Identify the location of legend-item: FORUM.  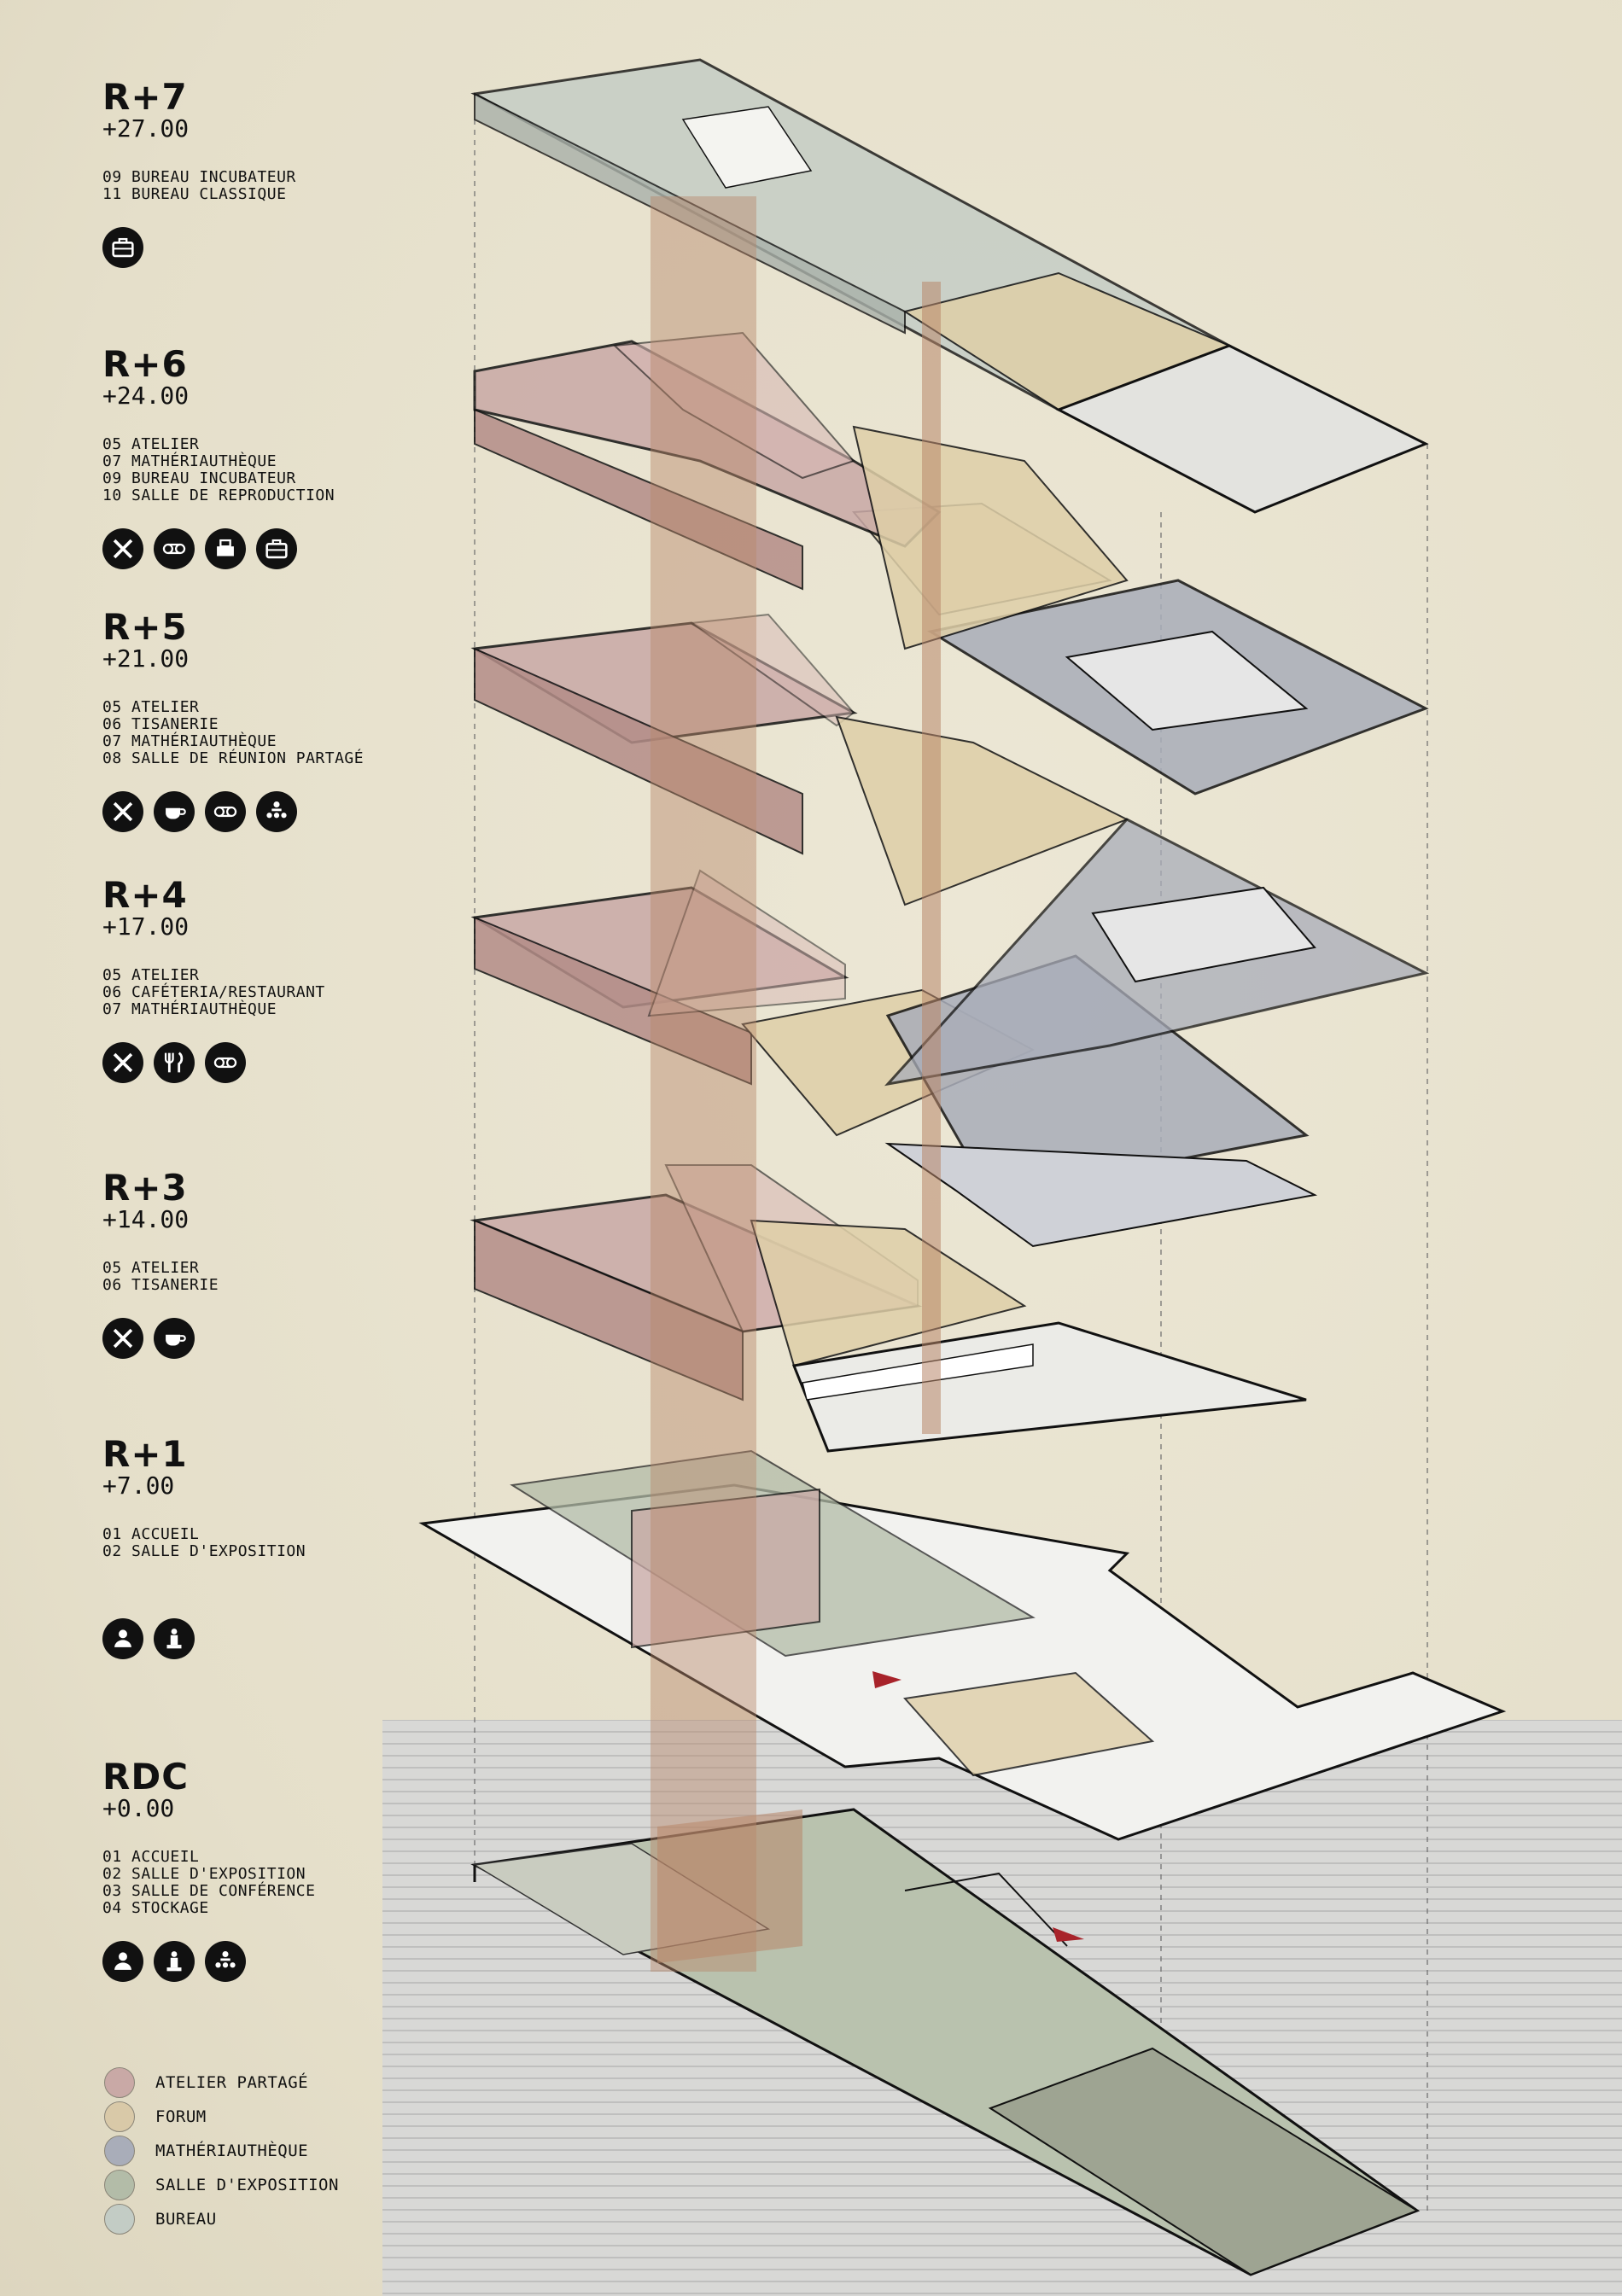
(221, 2117).